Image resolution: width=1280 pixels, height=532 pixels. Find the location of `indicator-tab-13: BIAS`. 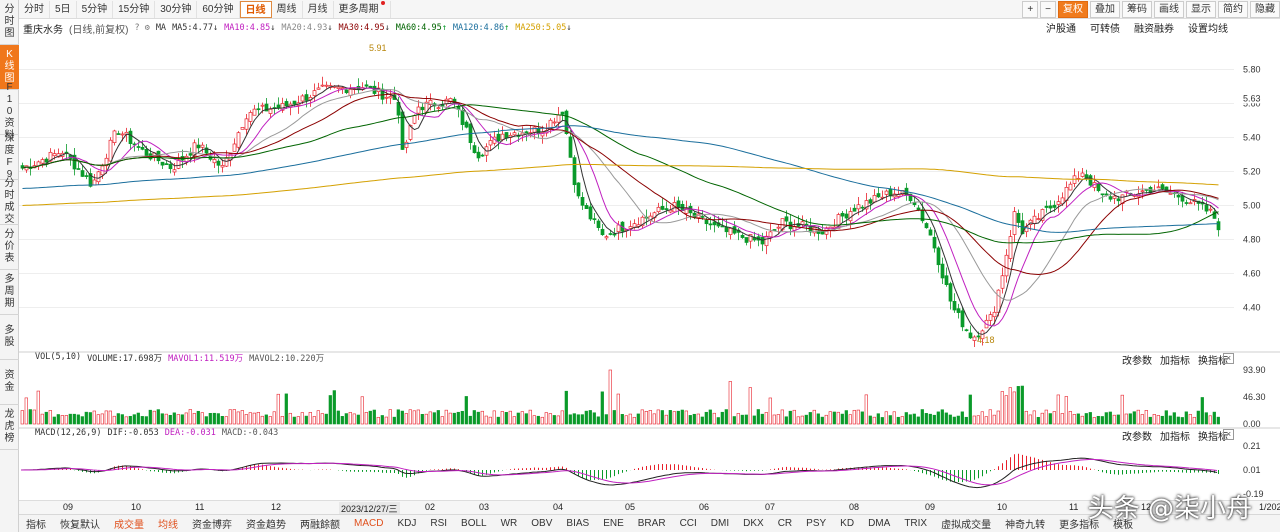

indicator-tab-13: BIAS is located at coordinates (578, 523).